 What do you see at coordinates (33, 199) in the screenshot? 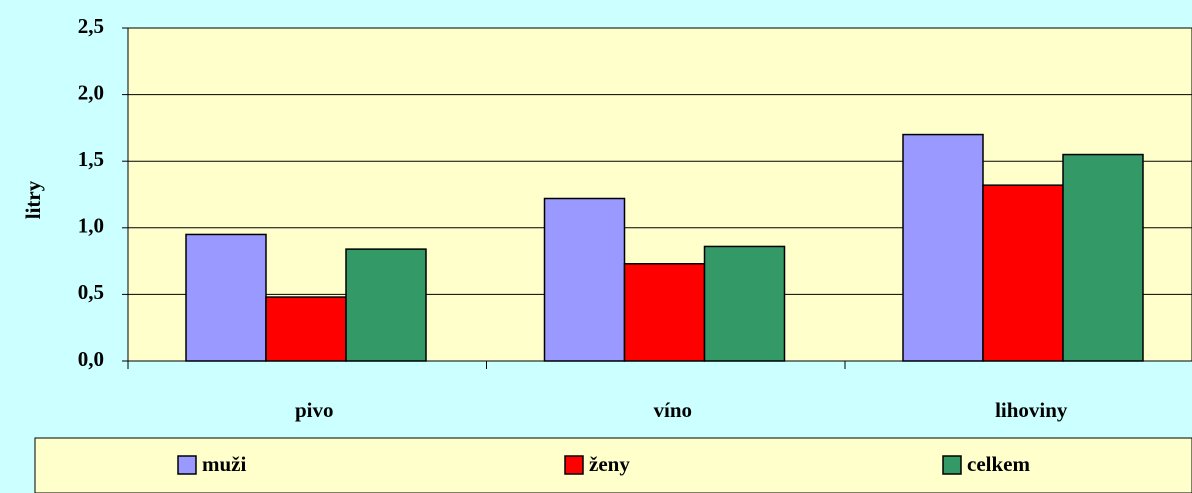
I see `y-axis-label: litry` at bounding box center [33, 199].